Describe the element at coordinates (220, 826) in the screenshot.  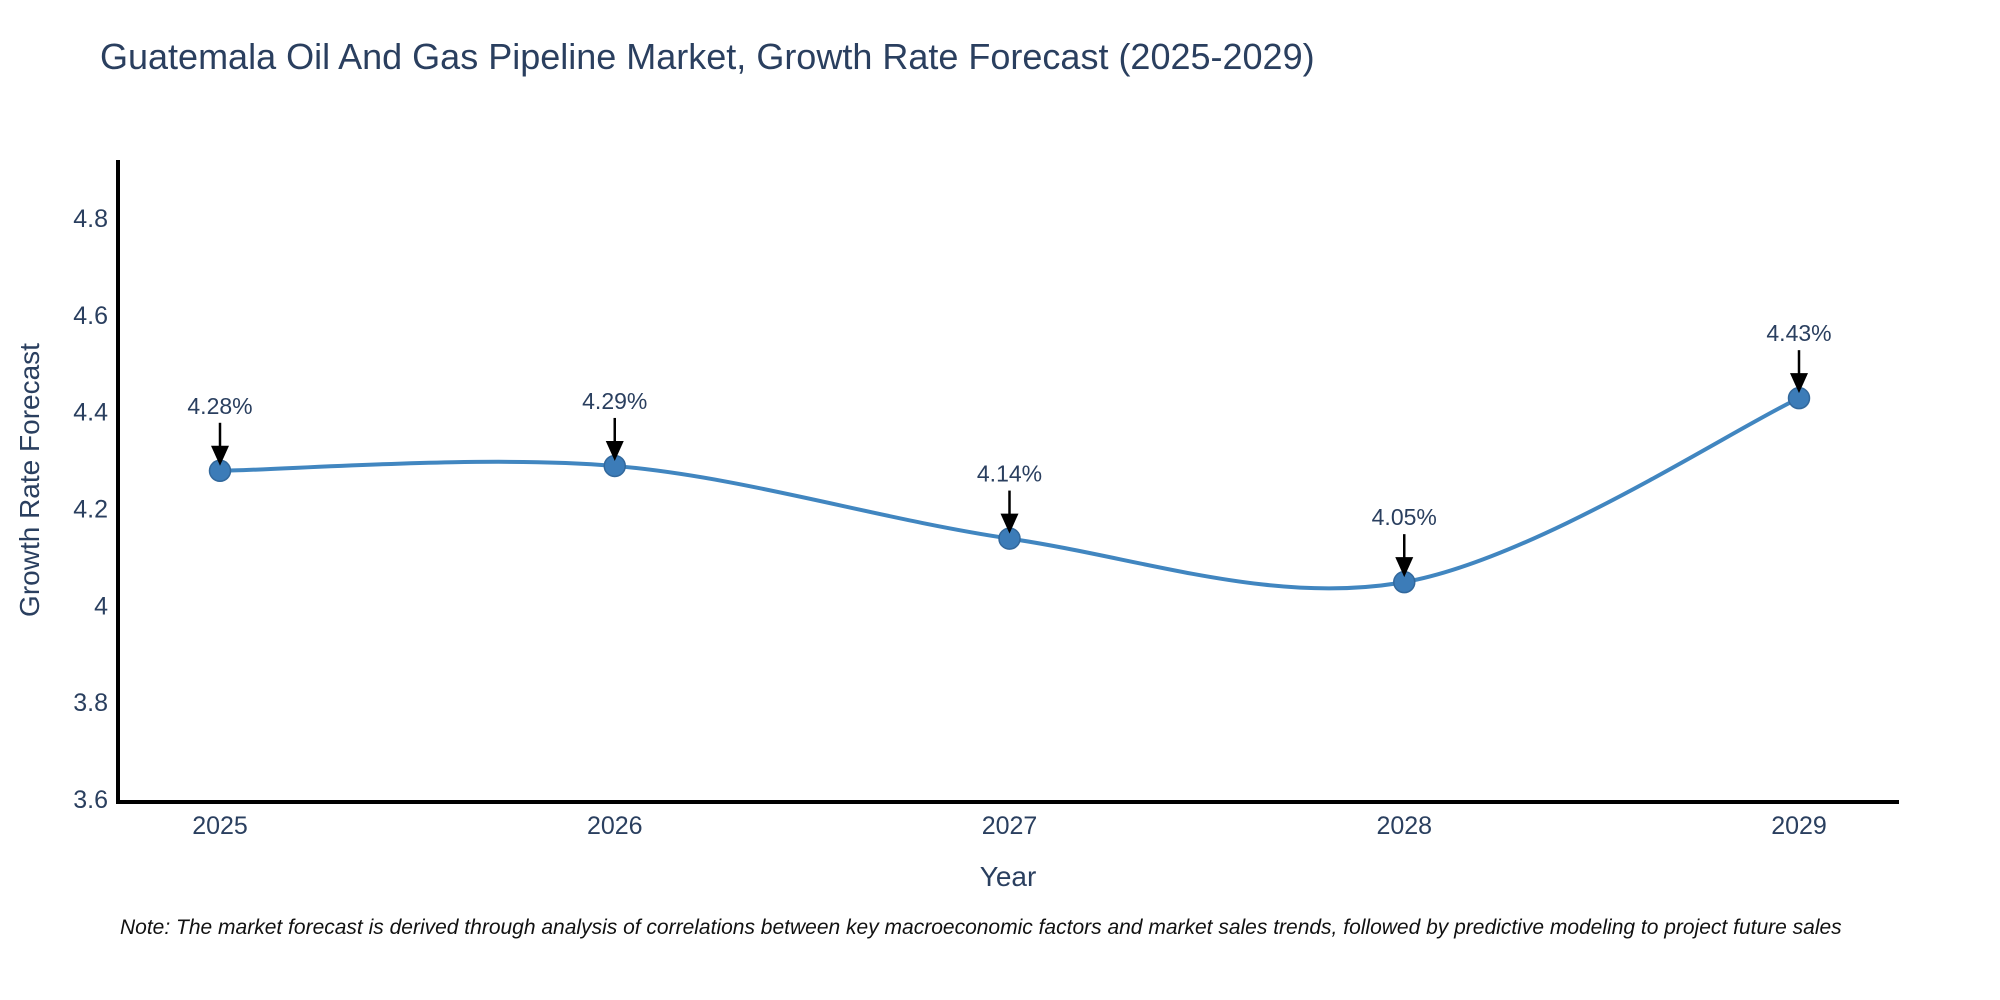
I see `x-tick-label: 2025` at that location.